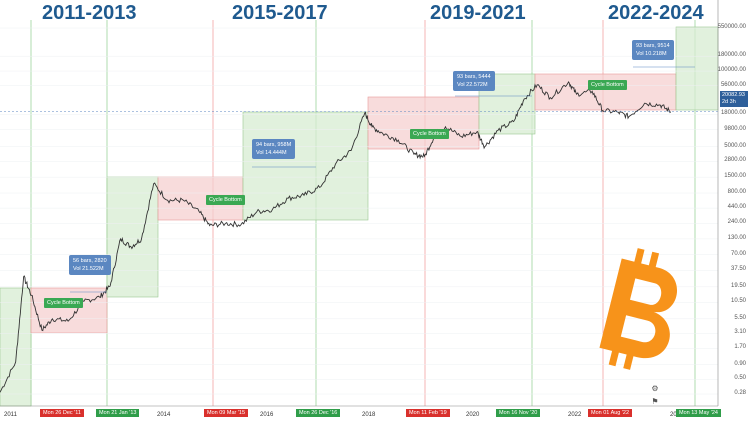  What do you see at coordinates (369, 415) in the screenshot?
I see `x-tick-label: 2018` at bounding box center [369, 415].